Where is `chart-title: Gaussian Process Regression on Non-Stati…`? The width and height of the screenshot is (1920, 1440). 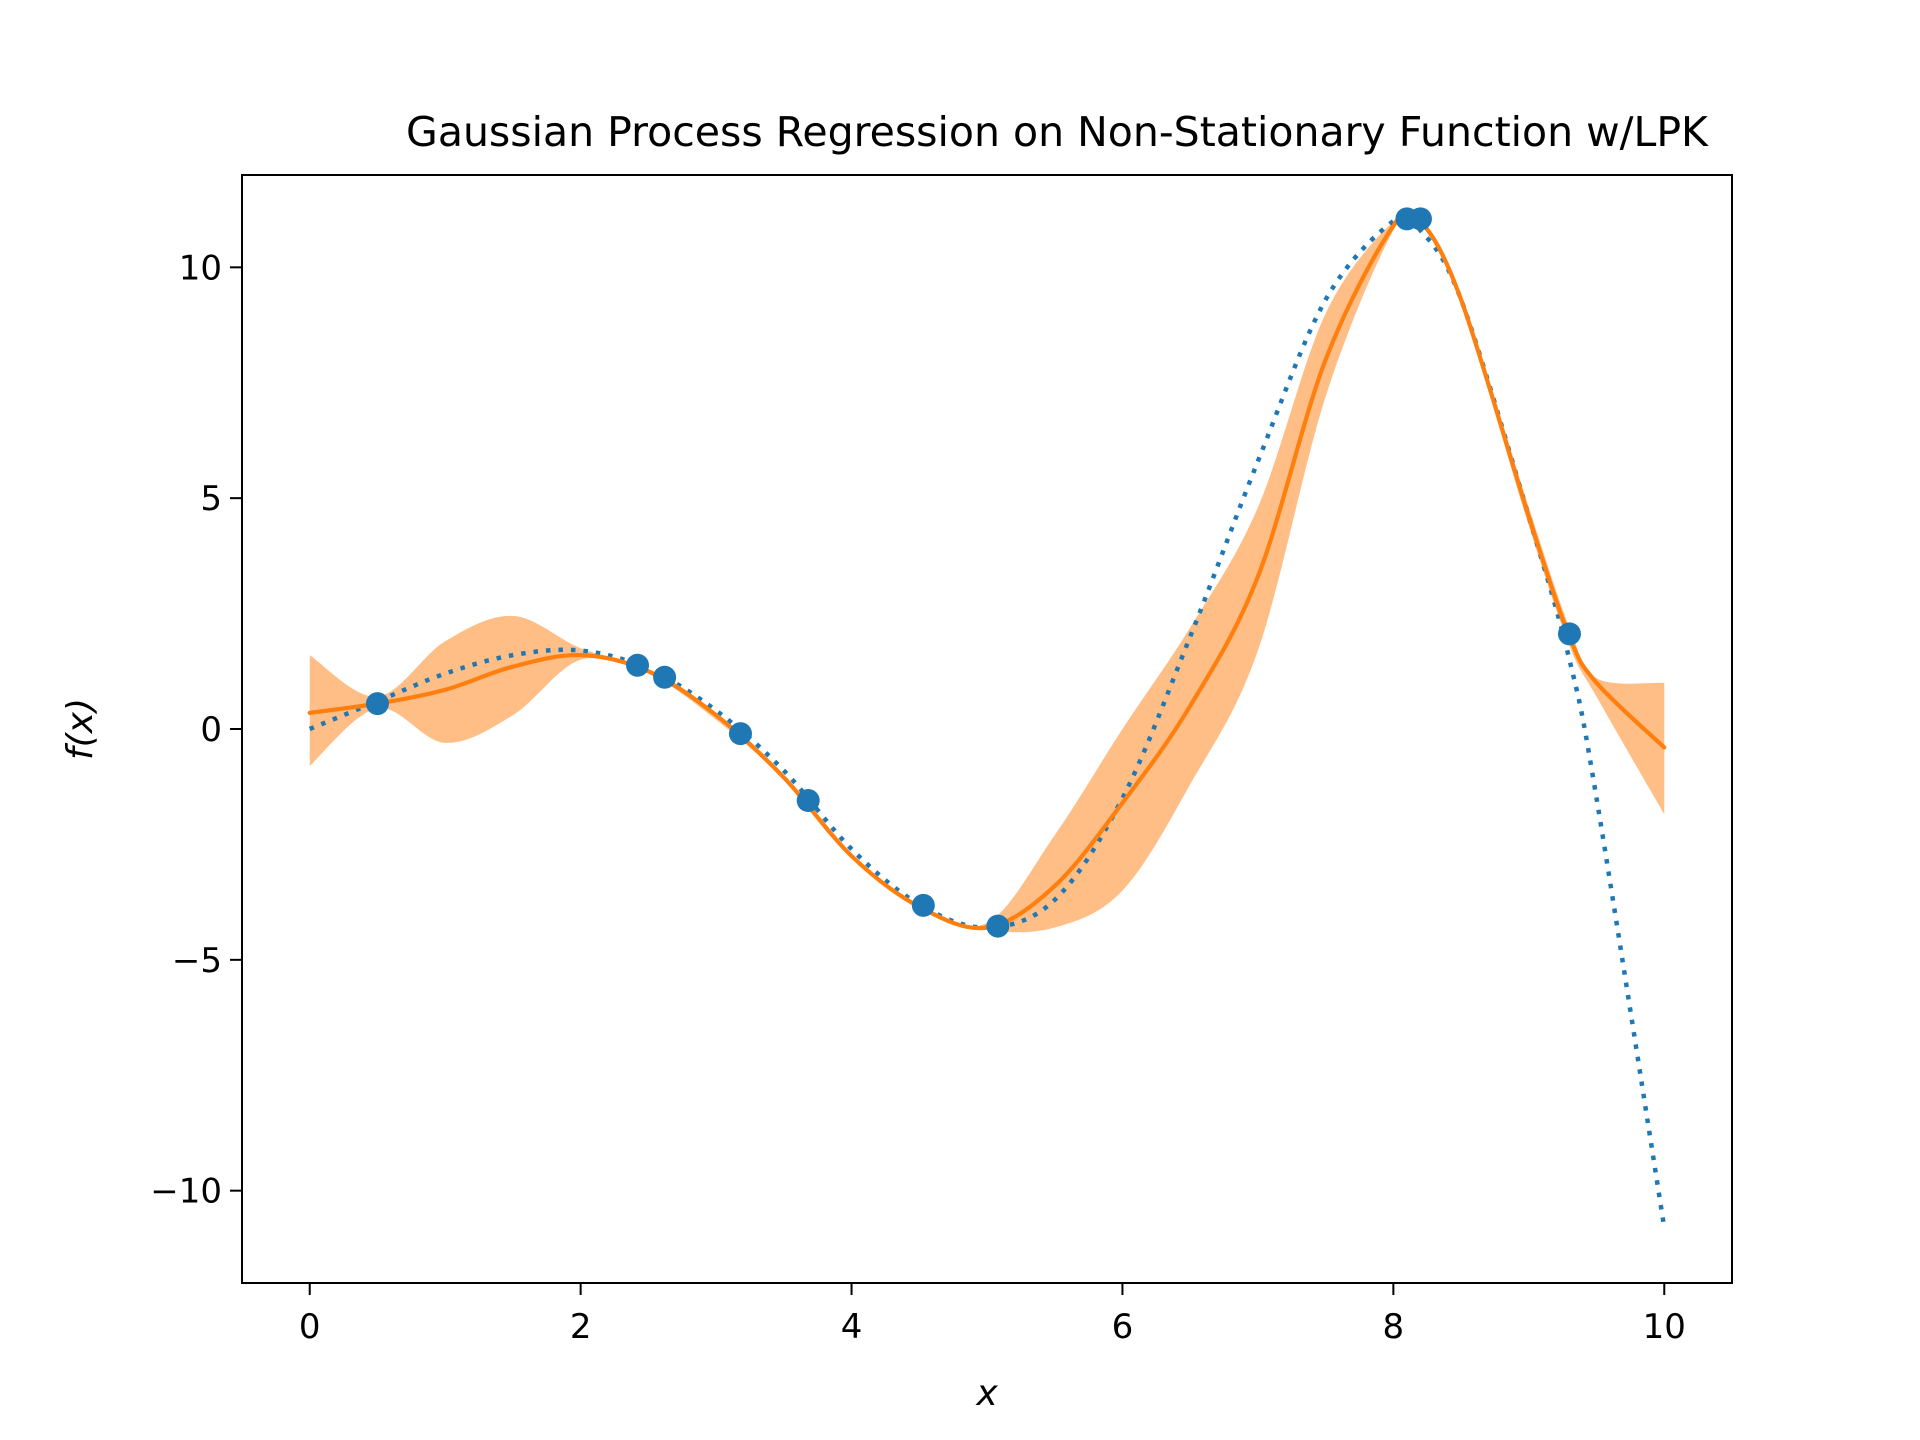
chart-title: Gaussian Process Regression on Non-Stati… is located at coordinates (1057, 132).